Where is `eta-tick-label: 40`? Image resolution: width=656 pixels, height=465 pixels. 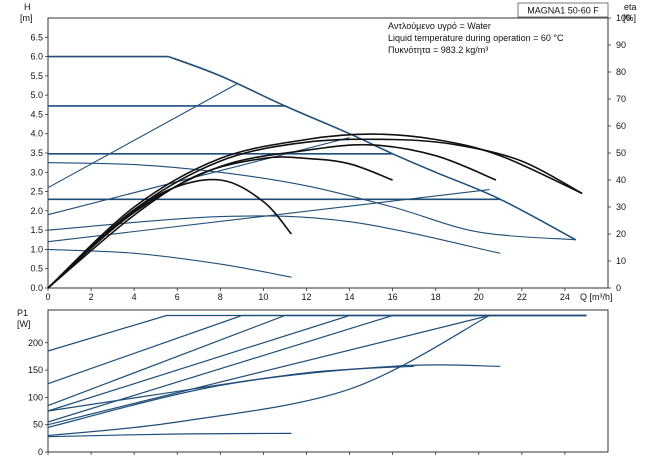
eta-tick-label: 40 is located at coordinates (621, 180).